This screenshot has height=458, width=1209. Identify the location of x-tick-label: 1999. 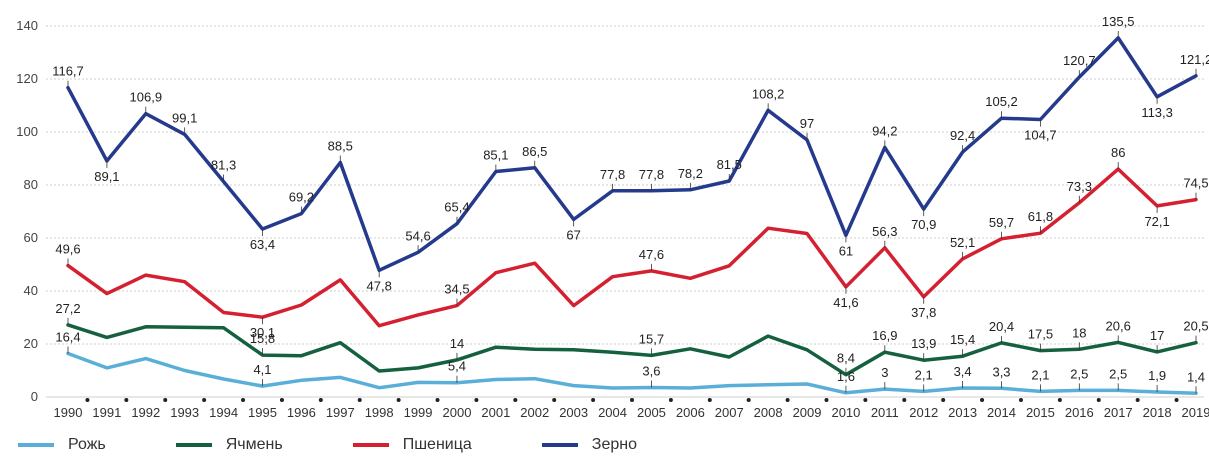
(418, 412).